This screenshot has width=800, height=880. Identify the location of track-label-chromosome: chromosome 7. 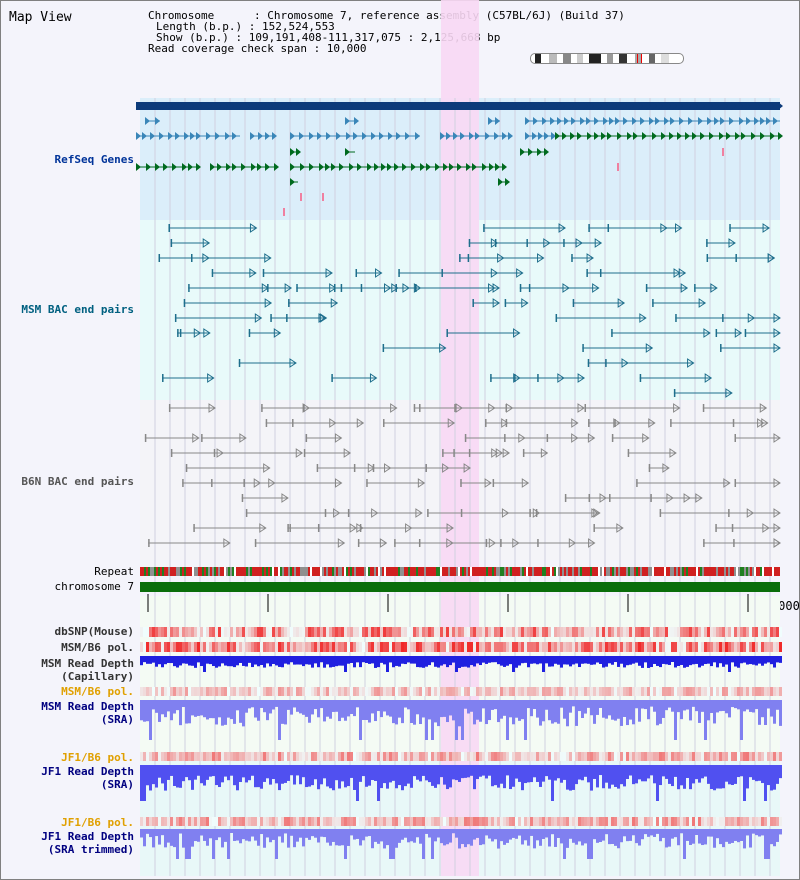
(94, 586).